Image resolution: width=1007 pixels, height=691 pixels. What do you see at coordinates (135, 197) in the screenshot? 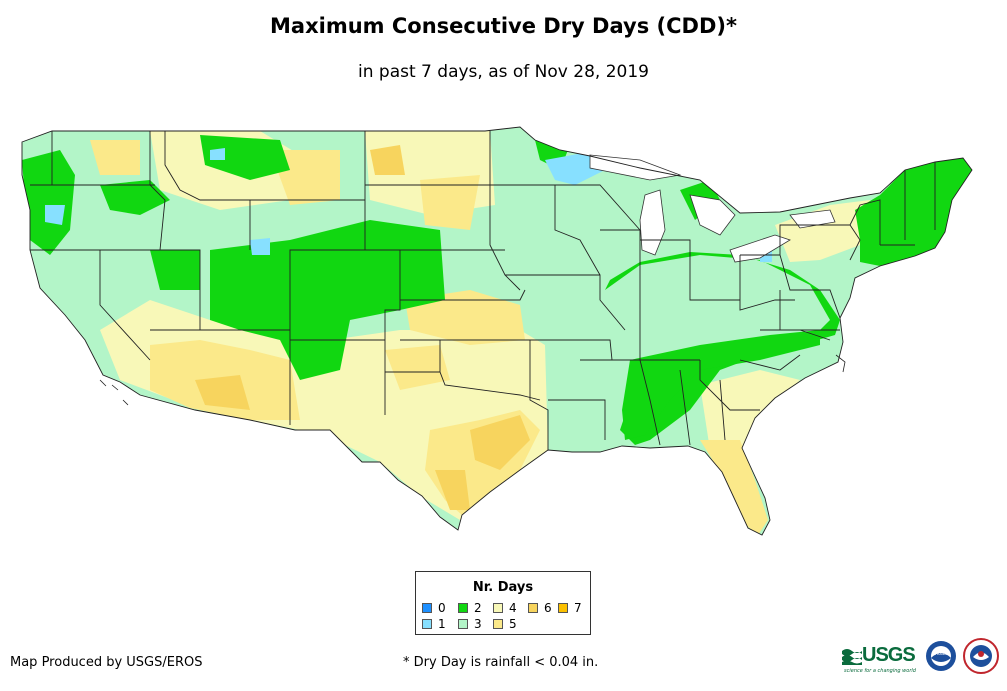
I see `region-2-idaho` at bounding box center [135, 197].